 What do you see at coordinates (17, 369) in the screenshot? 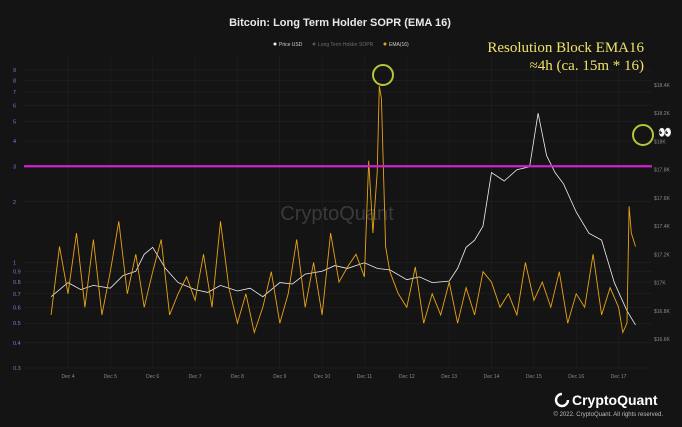
I see `left-tick-label: 0.3` at bounding box center [17, 369].